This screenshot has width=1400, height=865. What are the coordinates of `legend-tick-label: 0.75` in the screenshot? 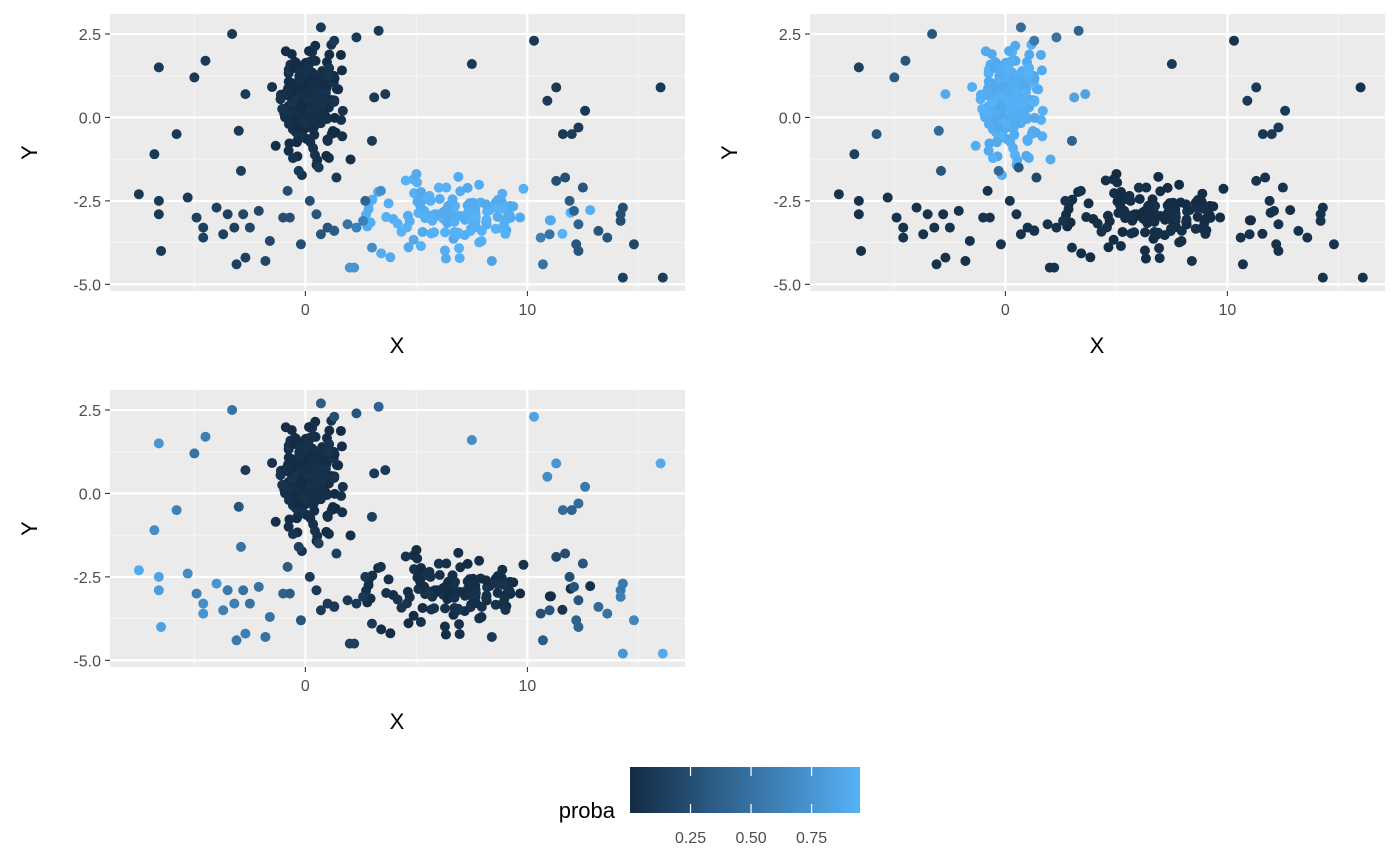 It's located at (811, 838).